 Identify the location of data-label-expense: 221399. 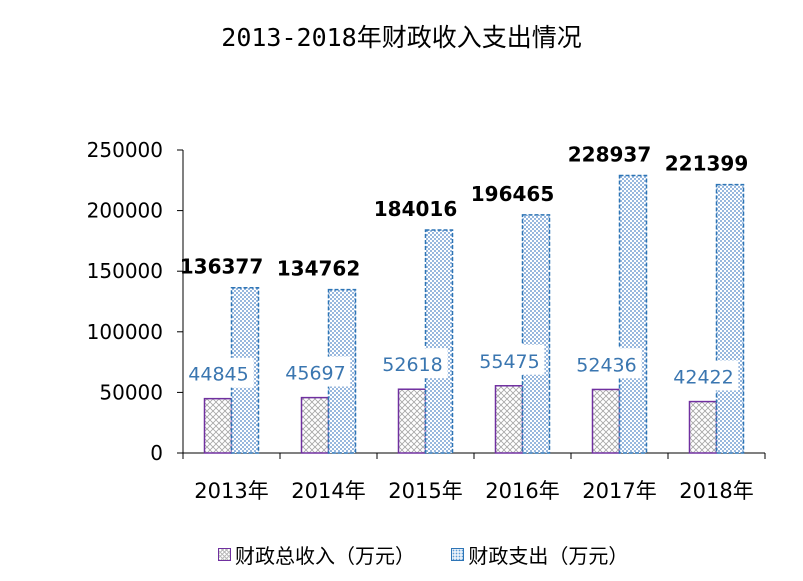
(707, 164).